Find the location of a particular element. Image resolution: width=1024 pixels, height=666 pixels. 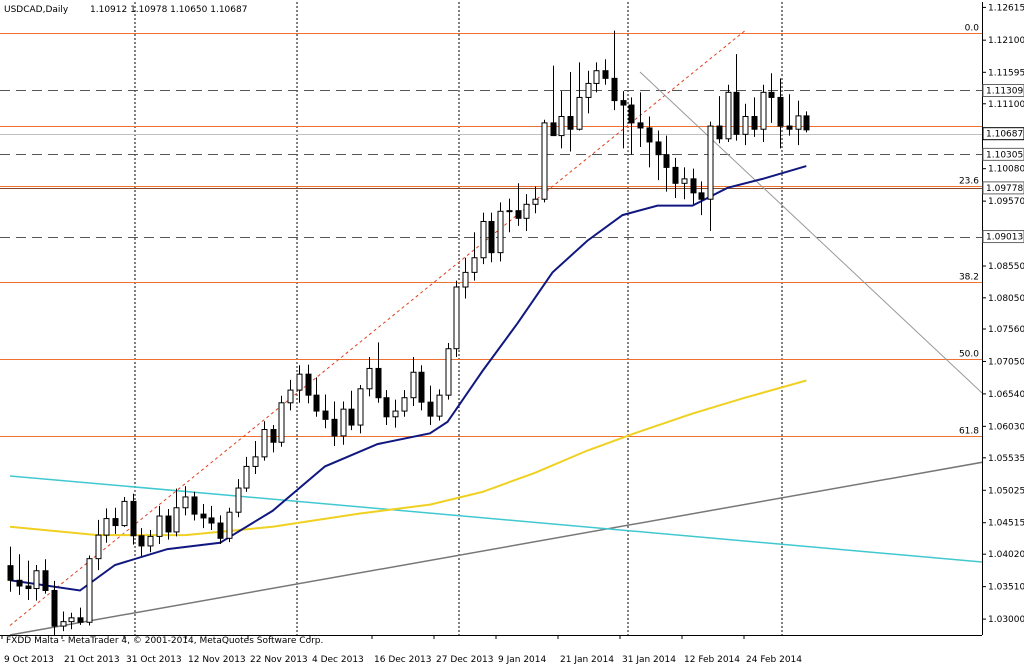

fib-label-1: 23.6 is located at coordinates (969, 182).